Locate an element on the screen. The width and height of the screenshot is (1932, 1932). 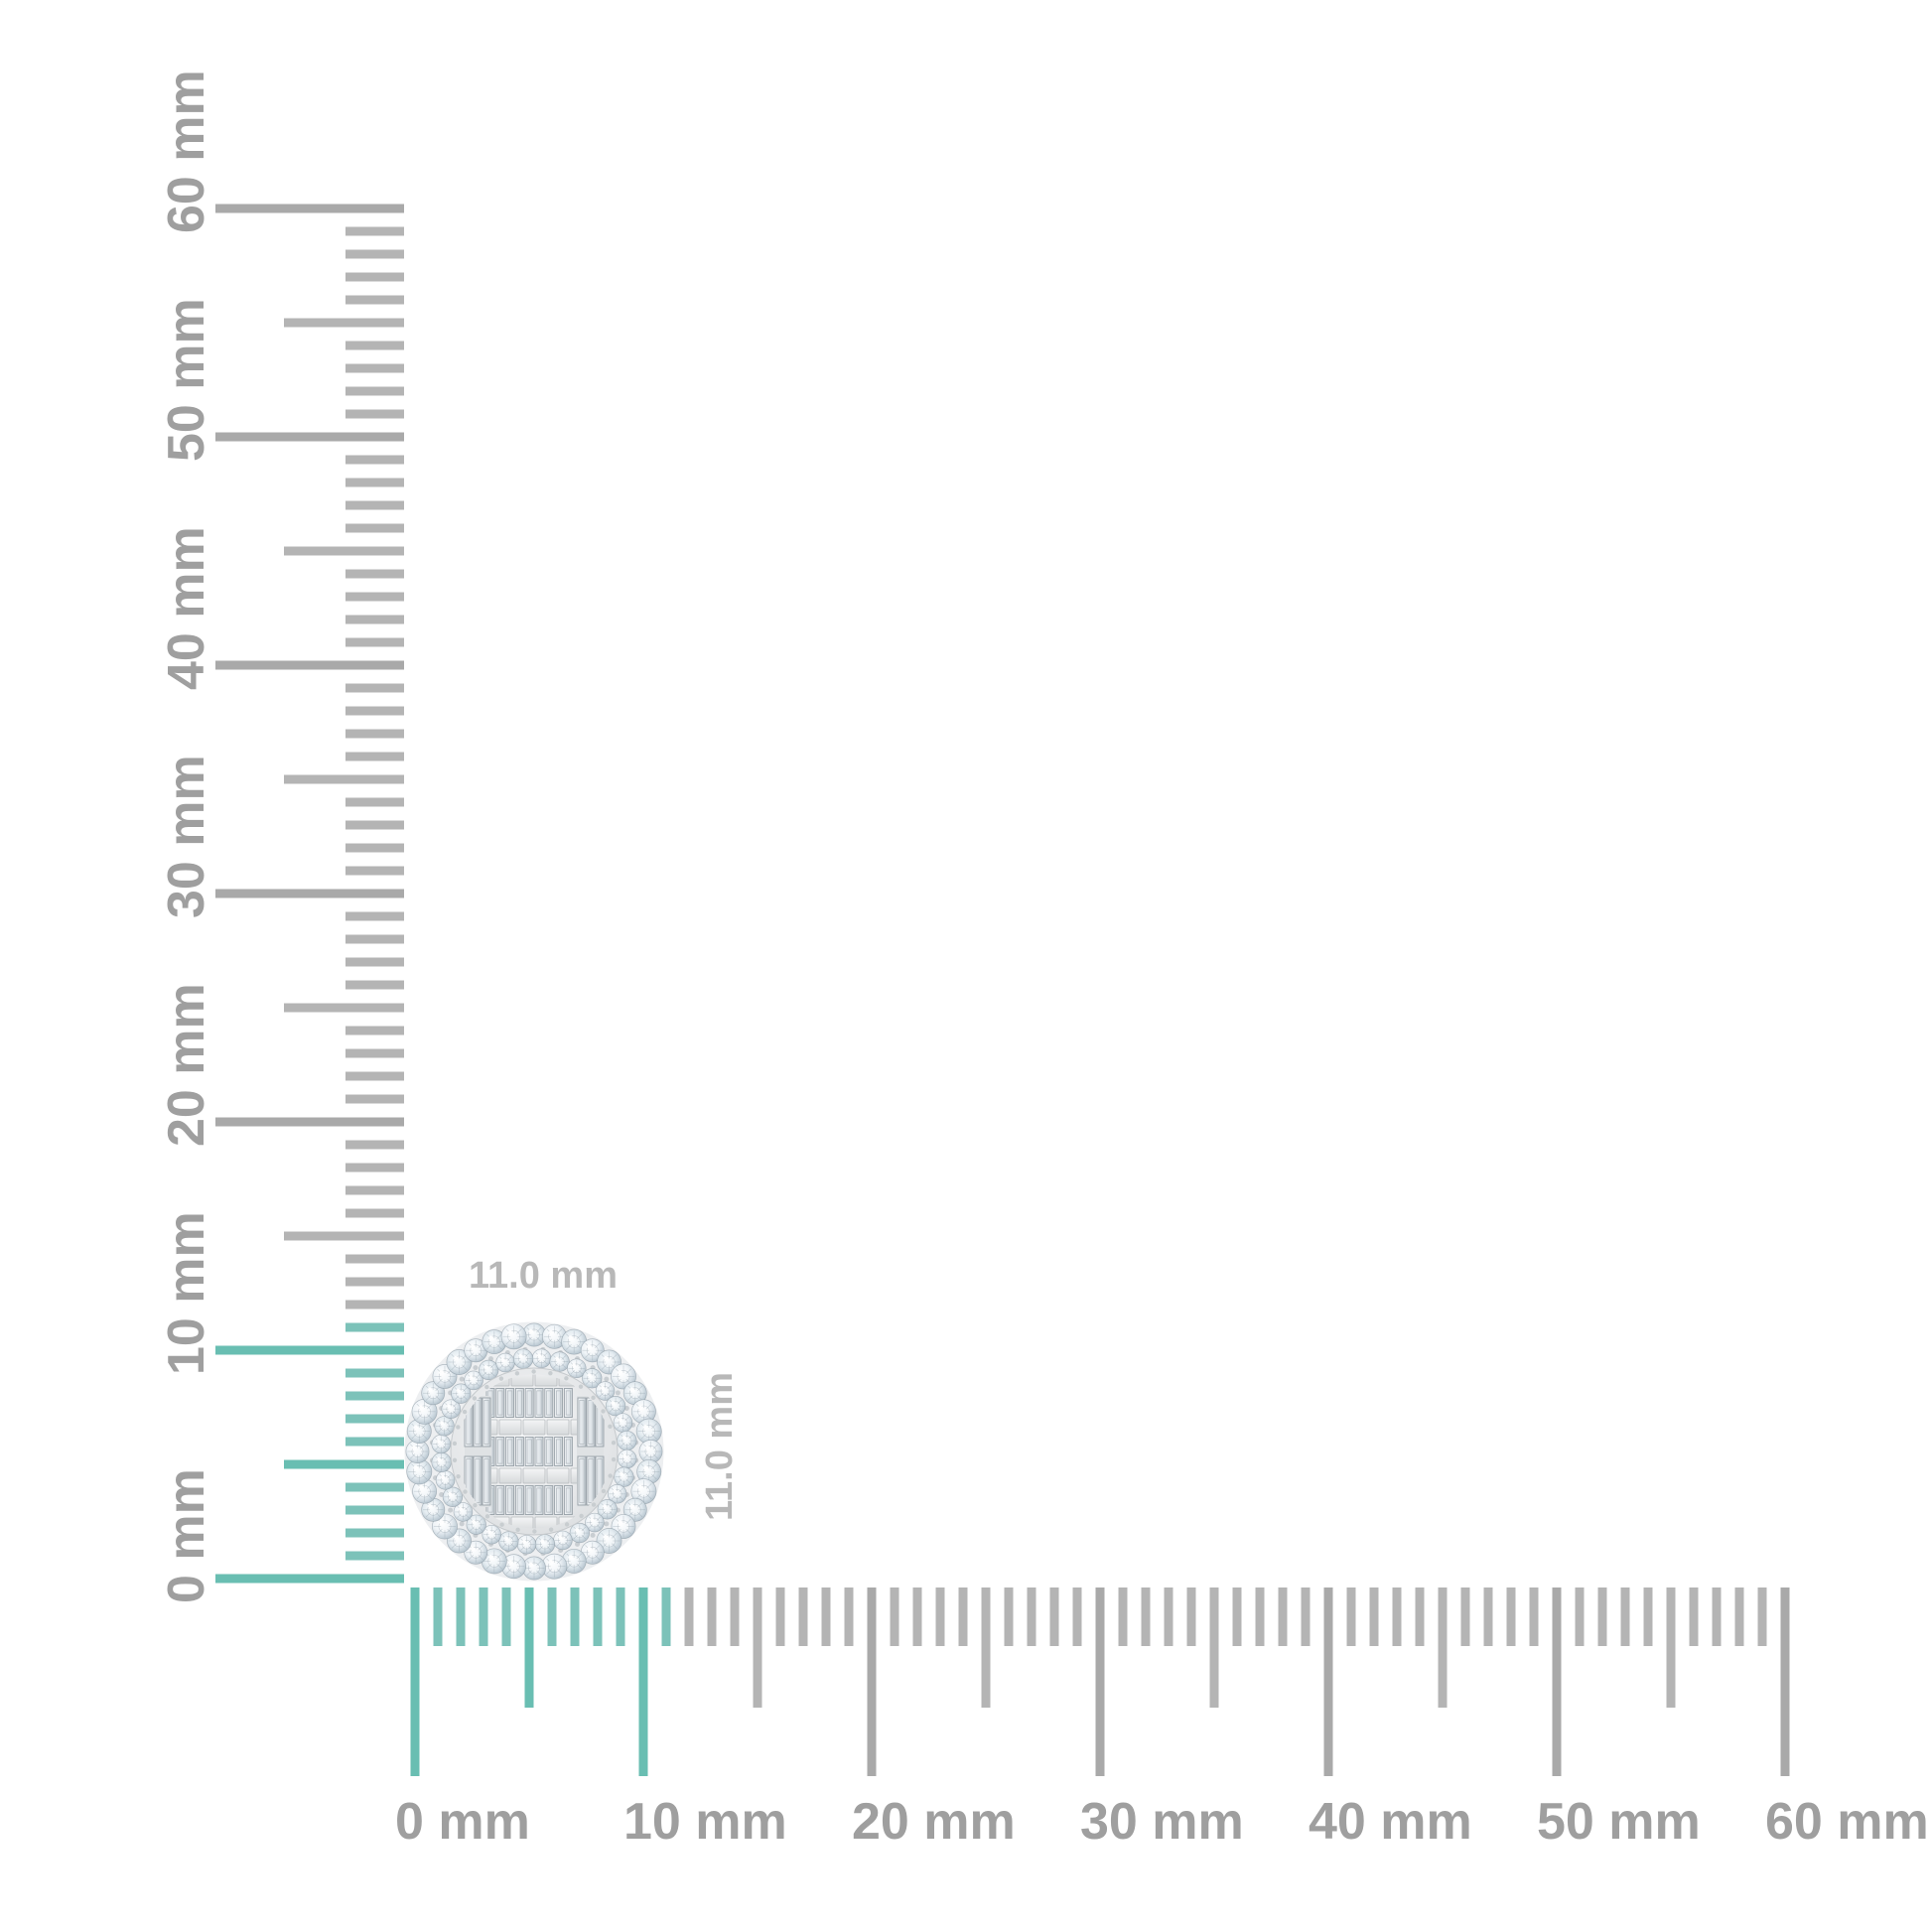
vertical-ruler-tick-17mm is located at coordinates (375, 1190).